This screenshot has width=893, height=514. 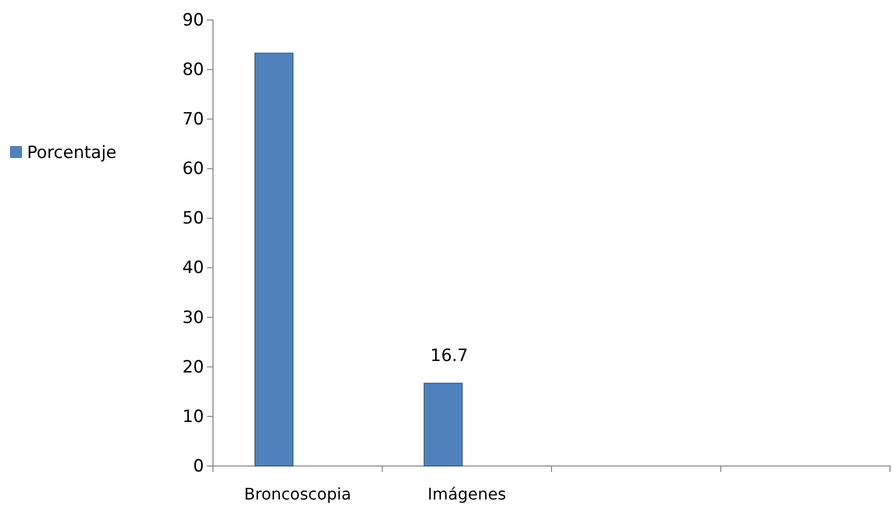 What do you see at coordinates (198, 466) in the screenshot?
I see `y-tick-label: 0` at bounding box center [198, 466].